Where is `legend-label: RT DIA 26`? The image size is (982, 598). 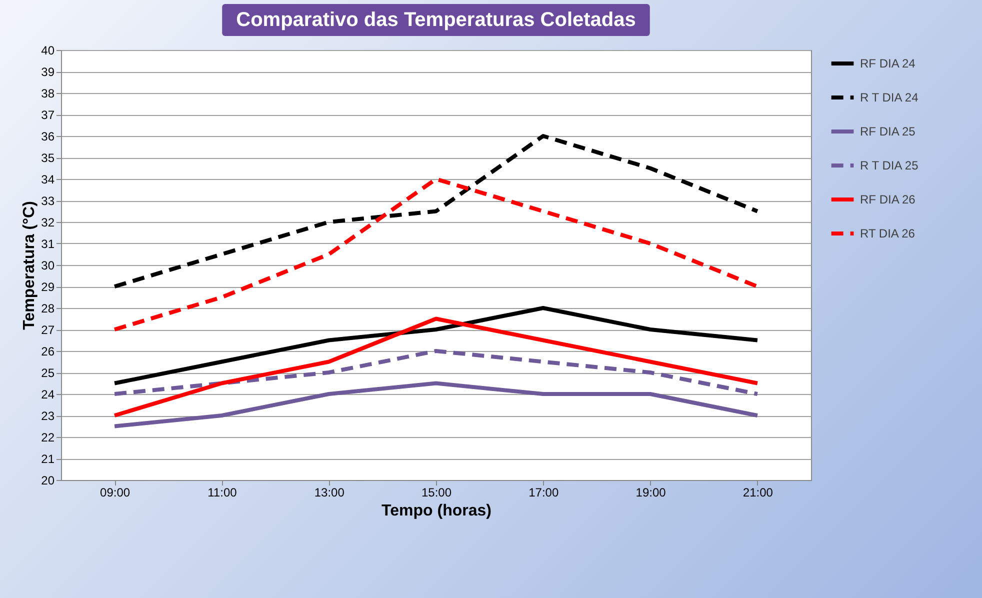
legend-label: RT DIA 26 is located at coordinates (888, 233).